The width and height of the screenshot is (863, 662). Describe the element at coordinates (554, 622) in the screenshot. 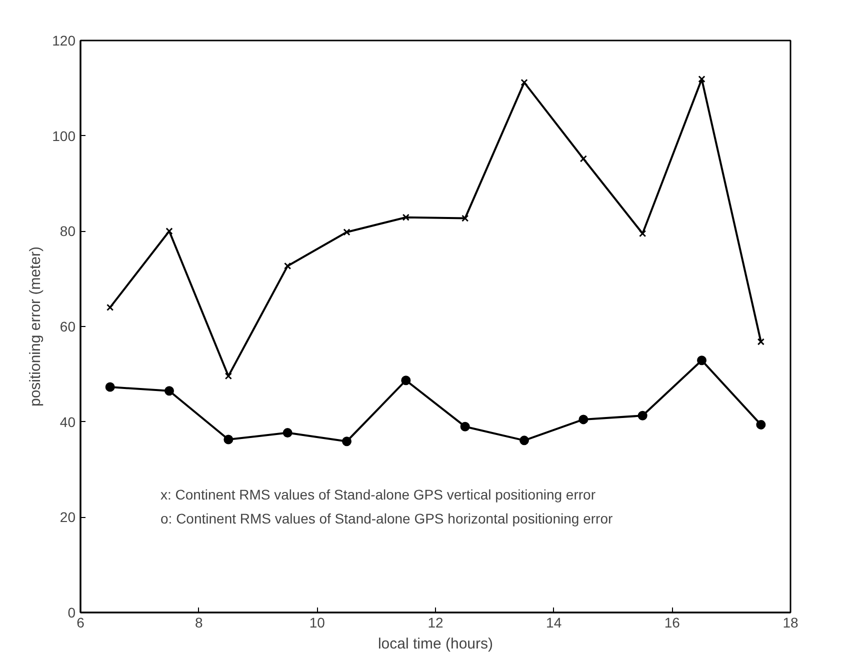

I see `x-tick-label: 14` at that location.